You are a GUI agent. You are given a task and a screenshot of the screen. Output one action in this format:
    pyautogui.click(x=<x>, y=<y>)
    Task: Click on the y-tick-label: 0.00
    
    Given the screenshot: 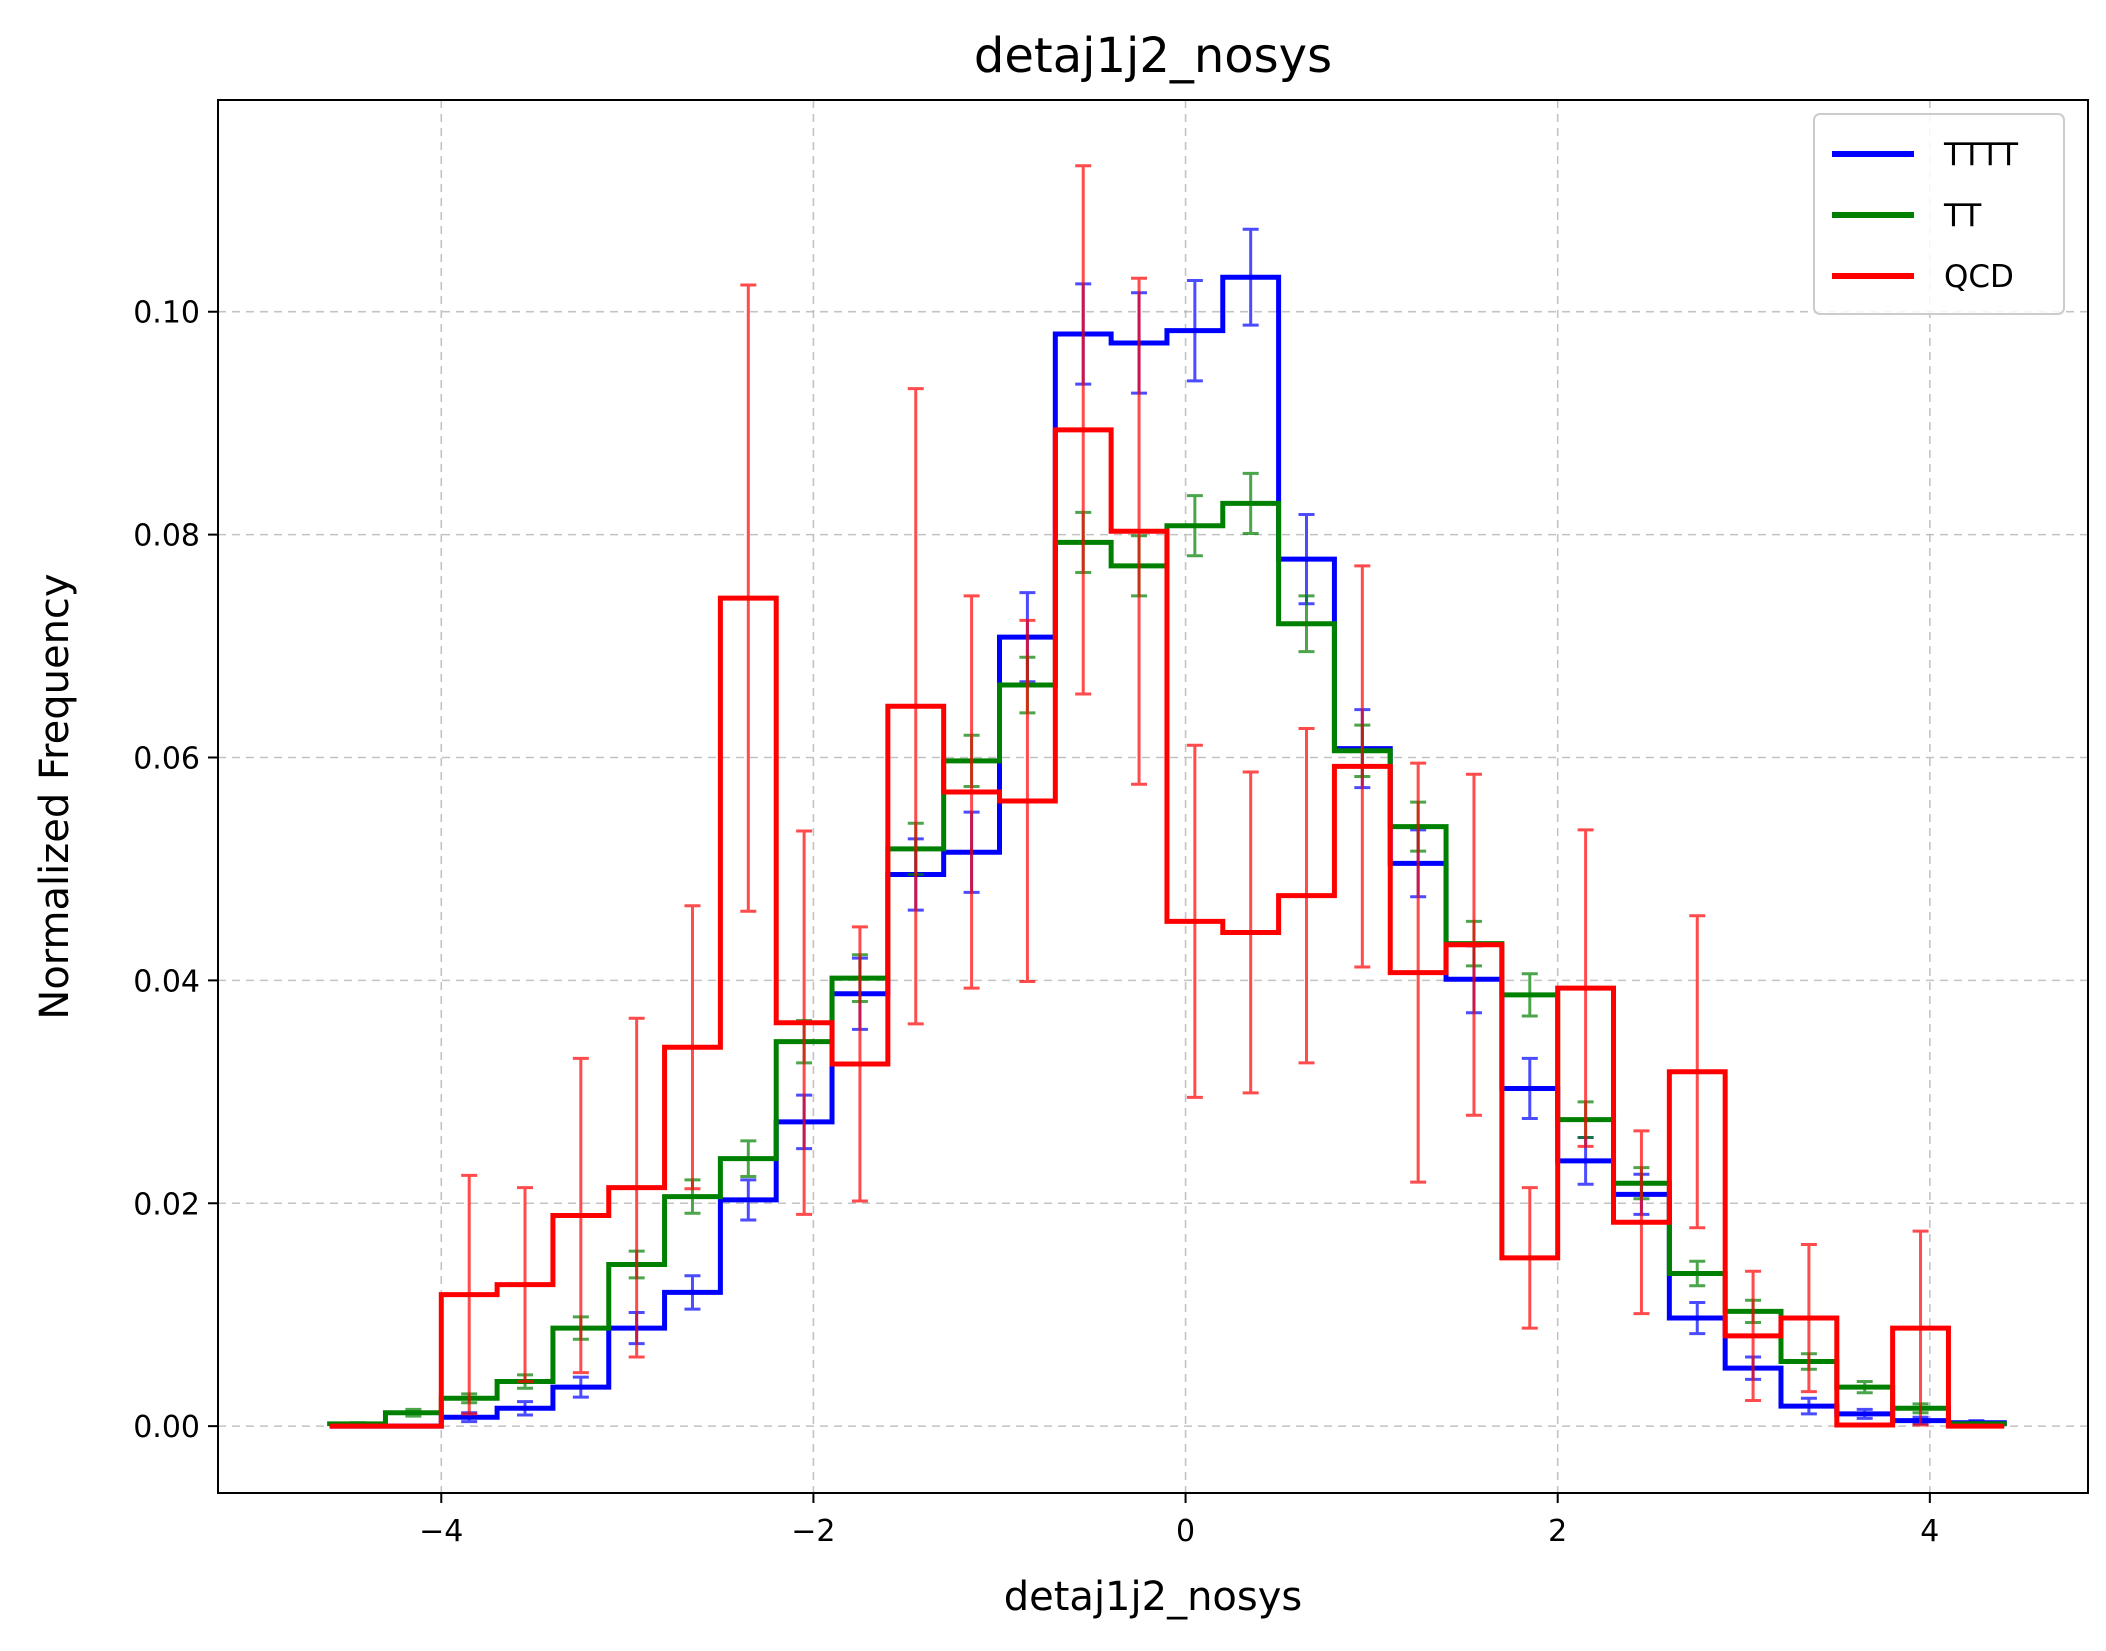 What is the action you would take?
    pyautogui.click(x=166, y=1427)
    